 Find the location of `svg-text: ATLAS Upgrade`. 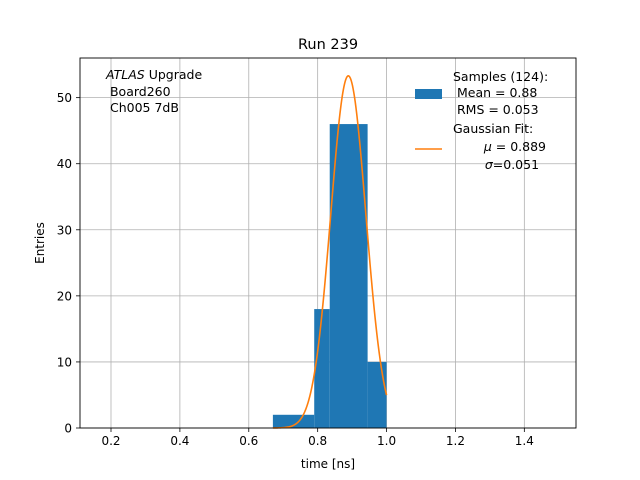

svg-text: ATLAS Upgrade is located at coordinates (153, 74).